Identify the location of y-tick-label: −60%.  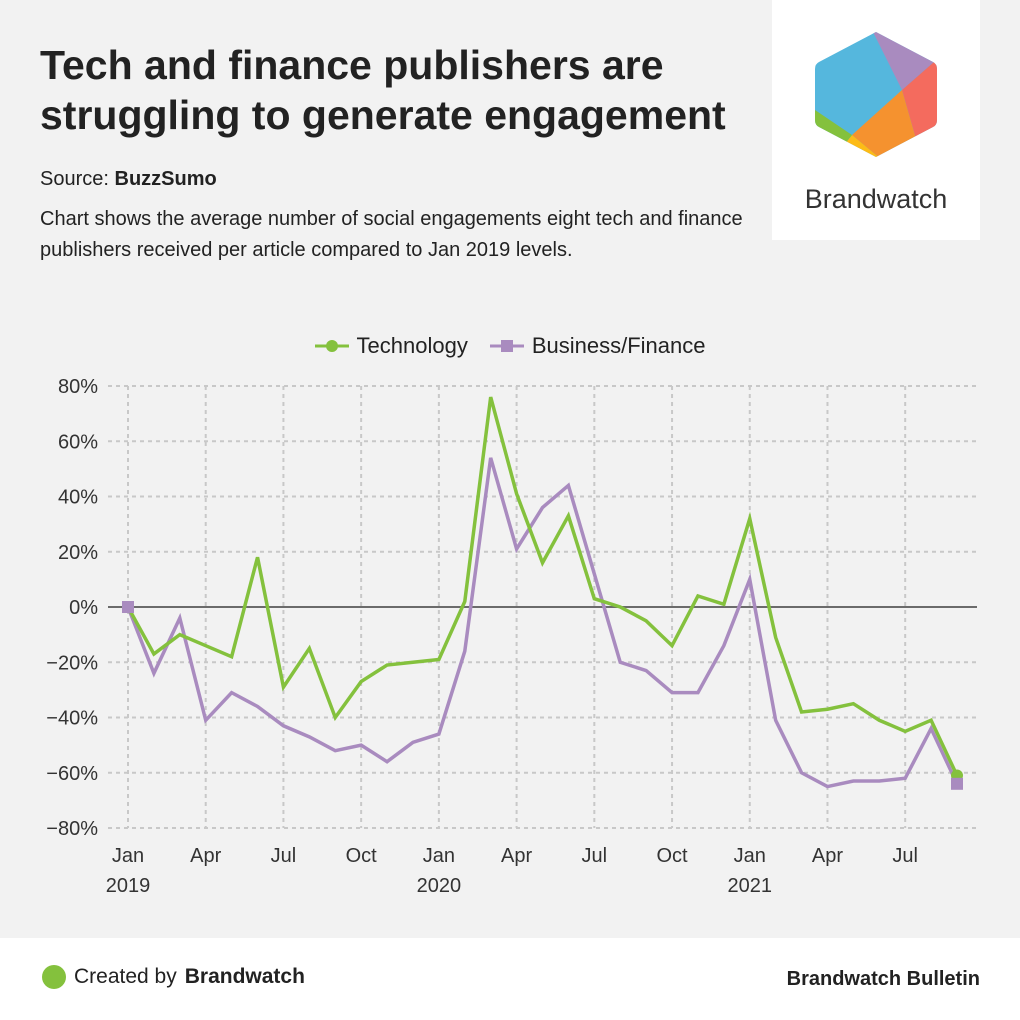
(72, 774).